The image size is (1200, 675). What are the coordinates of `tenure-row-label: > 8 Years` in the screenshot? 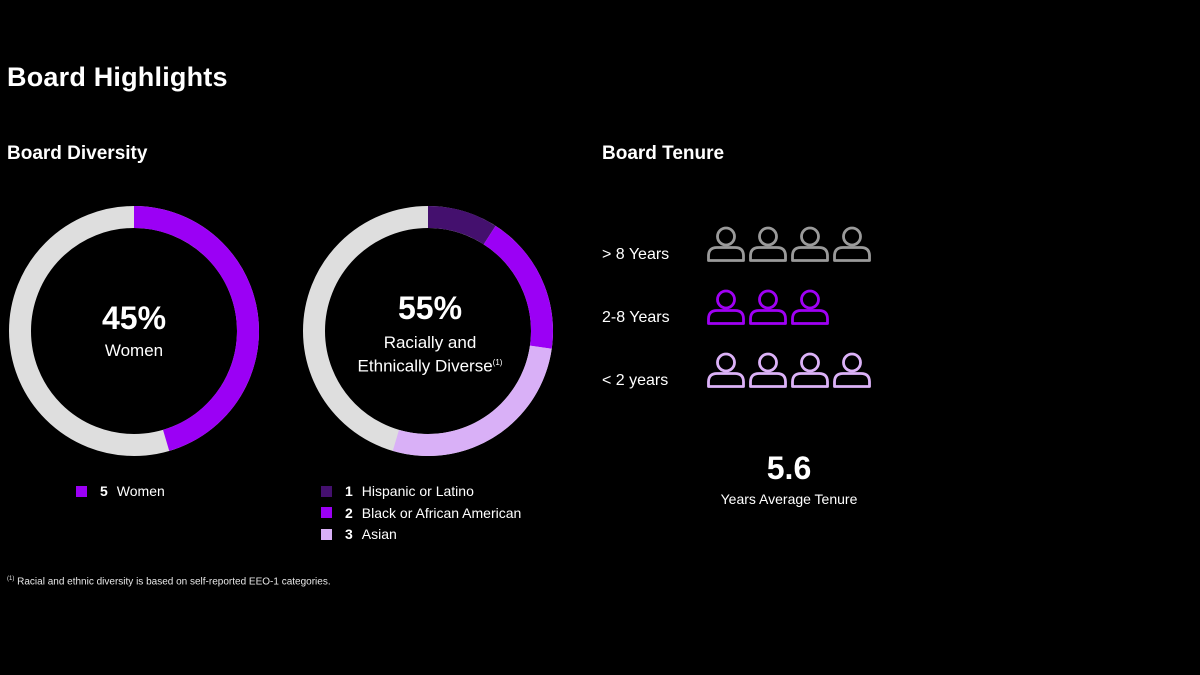 It's located at (636, 254).